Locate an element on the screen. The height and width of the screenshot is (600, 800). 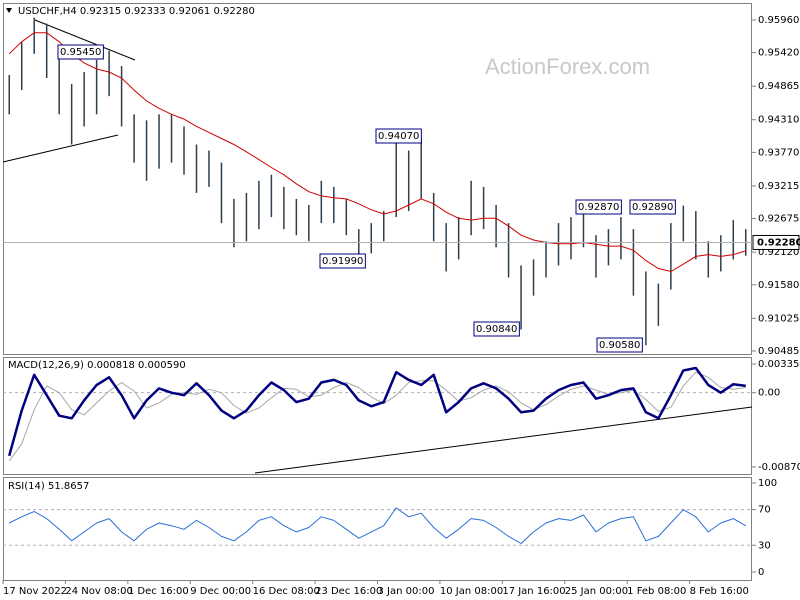
rsi-header: RSI(14) 51.8657 is located at coordinates (48, 486).